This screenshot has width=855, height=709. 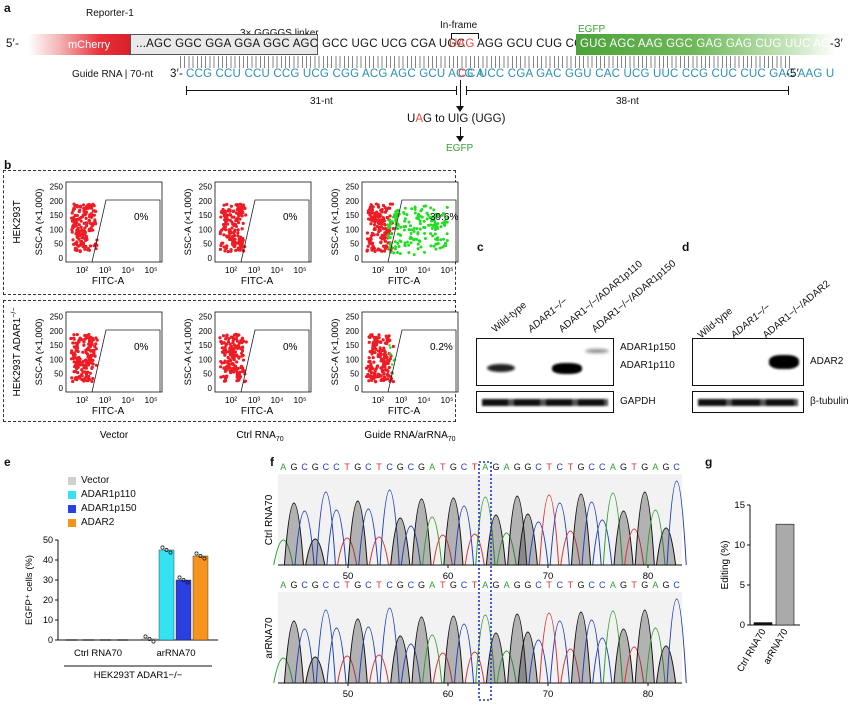 What do you see at coordinates (48, 580) in the screenshot?
I see `e-ytick-label: 30` at bounding box center [48, 580].